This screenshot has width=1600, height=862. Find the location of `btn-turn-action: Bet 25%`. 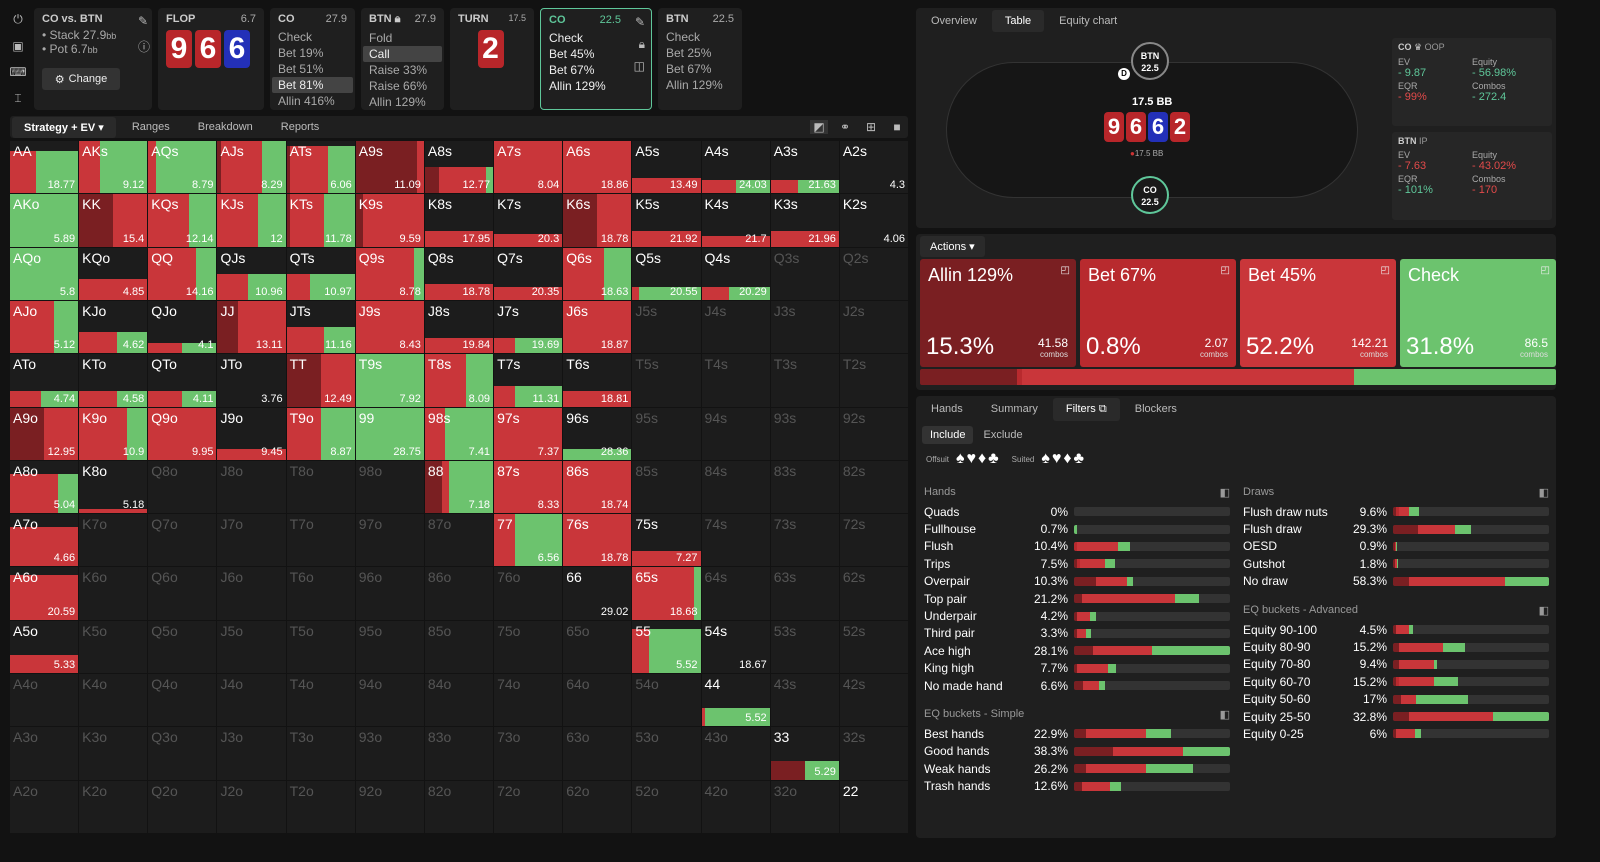

btn-turn-action: Bet 25% is located at coordinates (689, 53).